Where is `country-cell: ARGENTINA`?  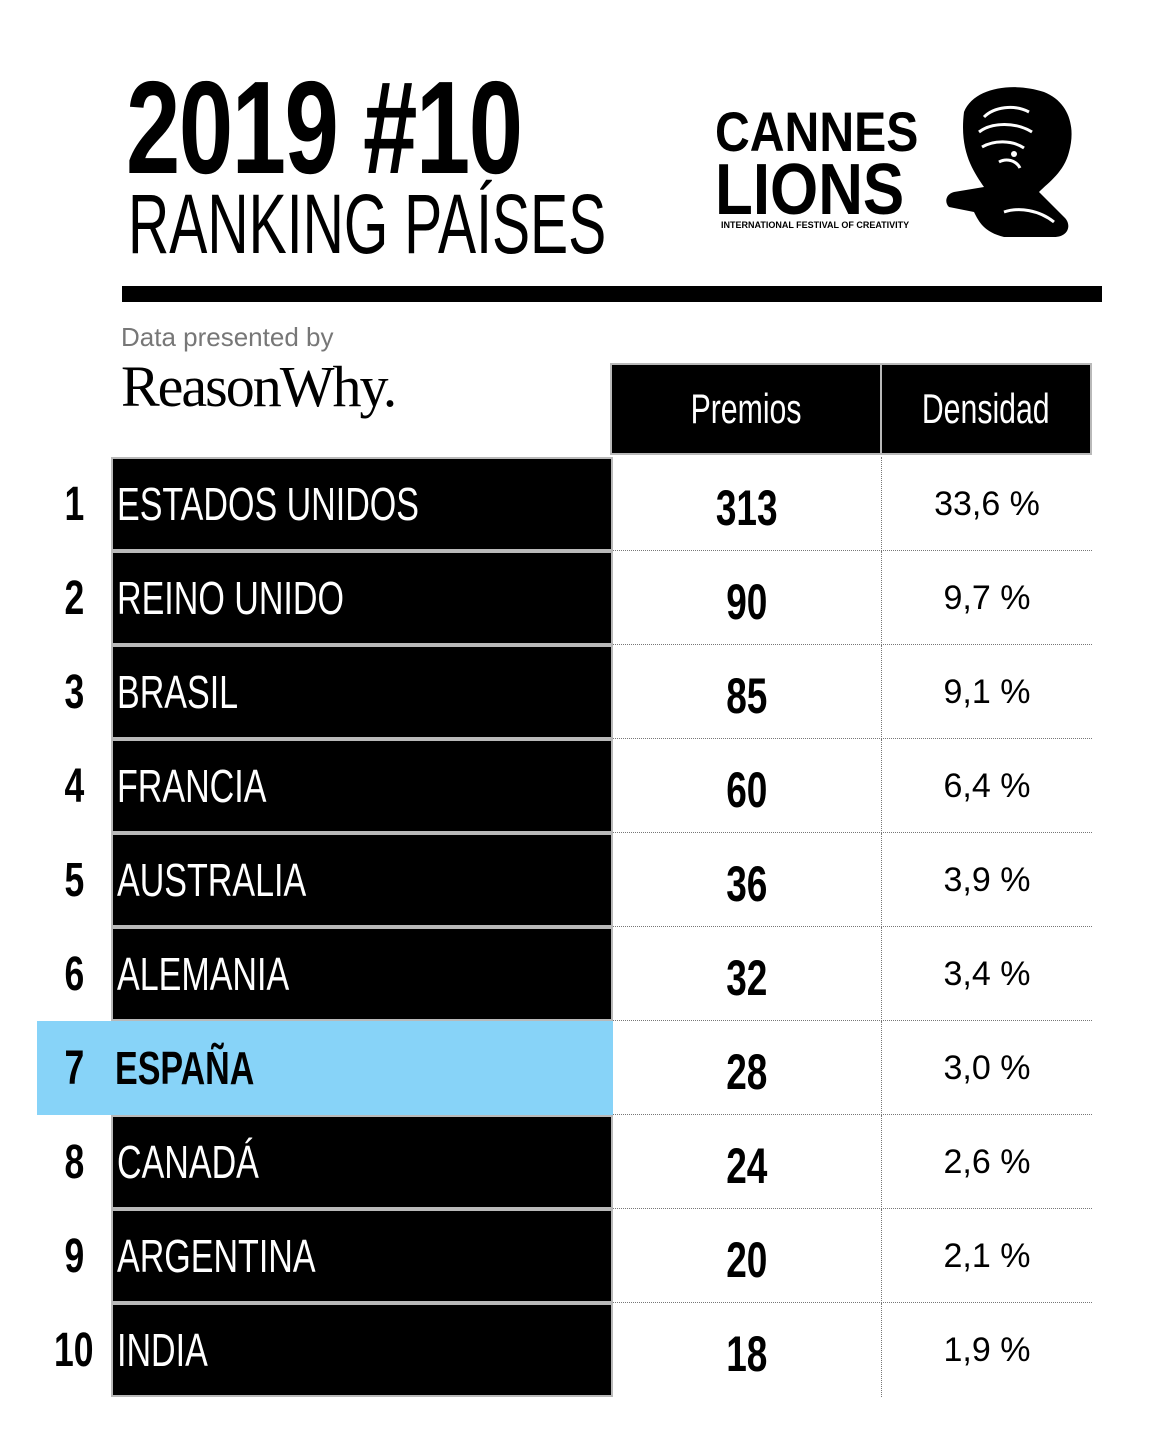
country-cell: ARGENTINA is located at coordinates (362, 1256).